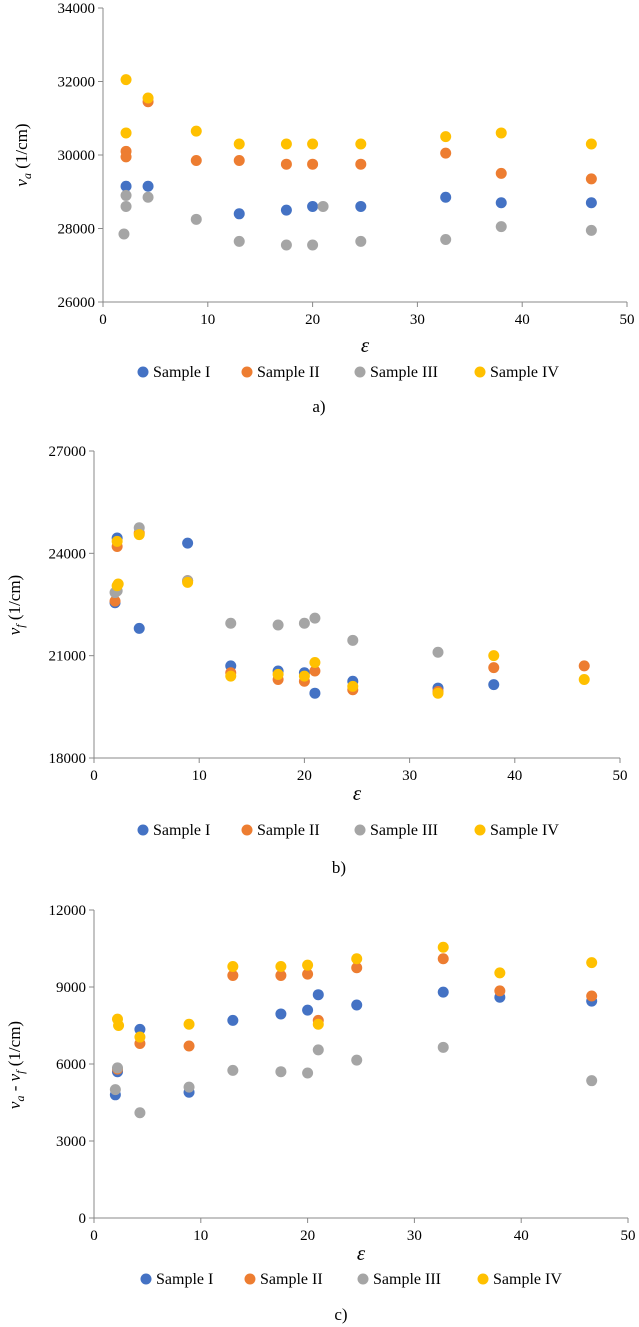 The image size is (639, 1327). I want to click on x-tick-label-c: 30, so click(414, 1236).